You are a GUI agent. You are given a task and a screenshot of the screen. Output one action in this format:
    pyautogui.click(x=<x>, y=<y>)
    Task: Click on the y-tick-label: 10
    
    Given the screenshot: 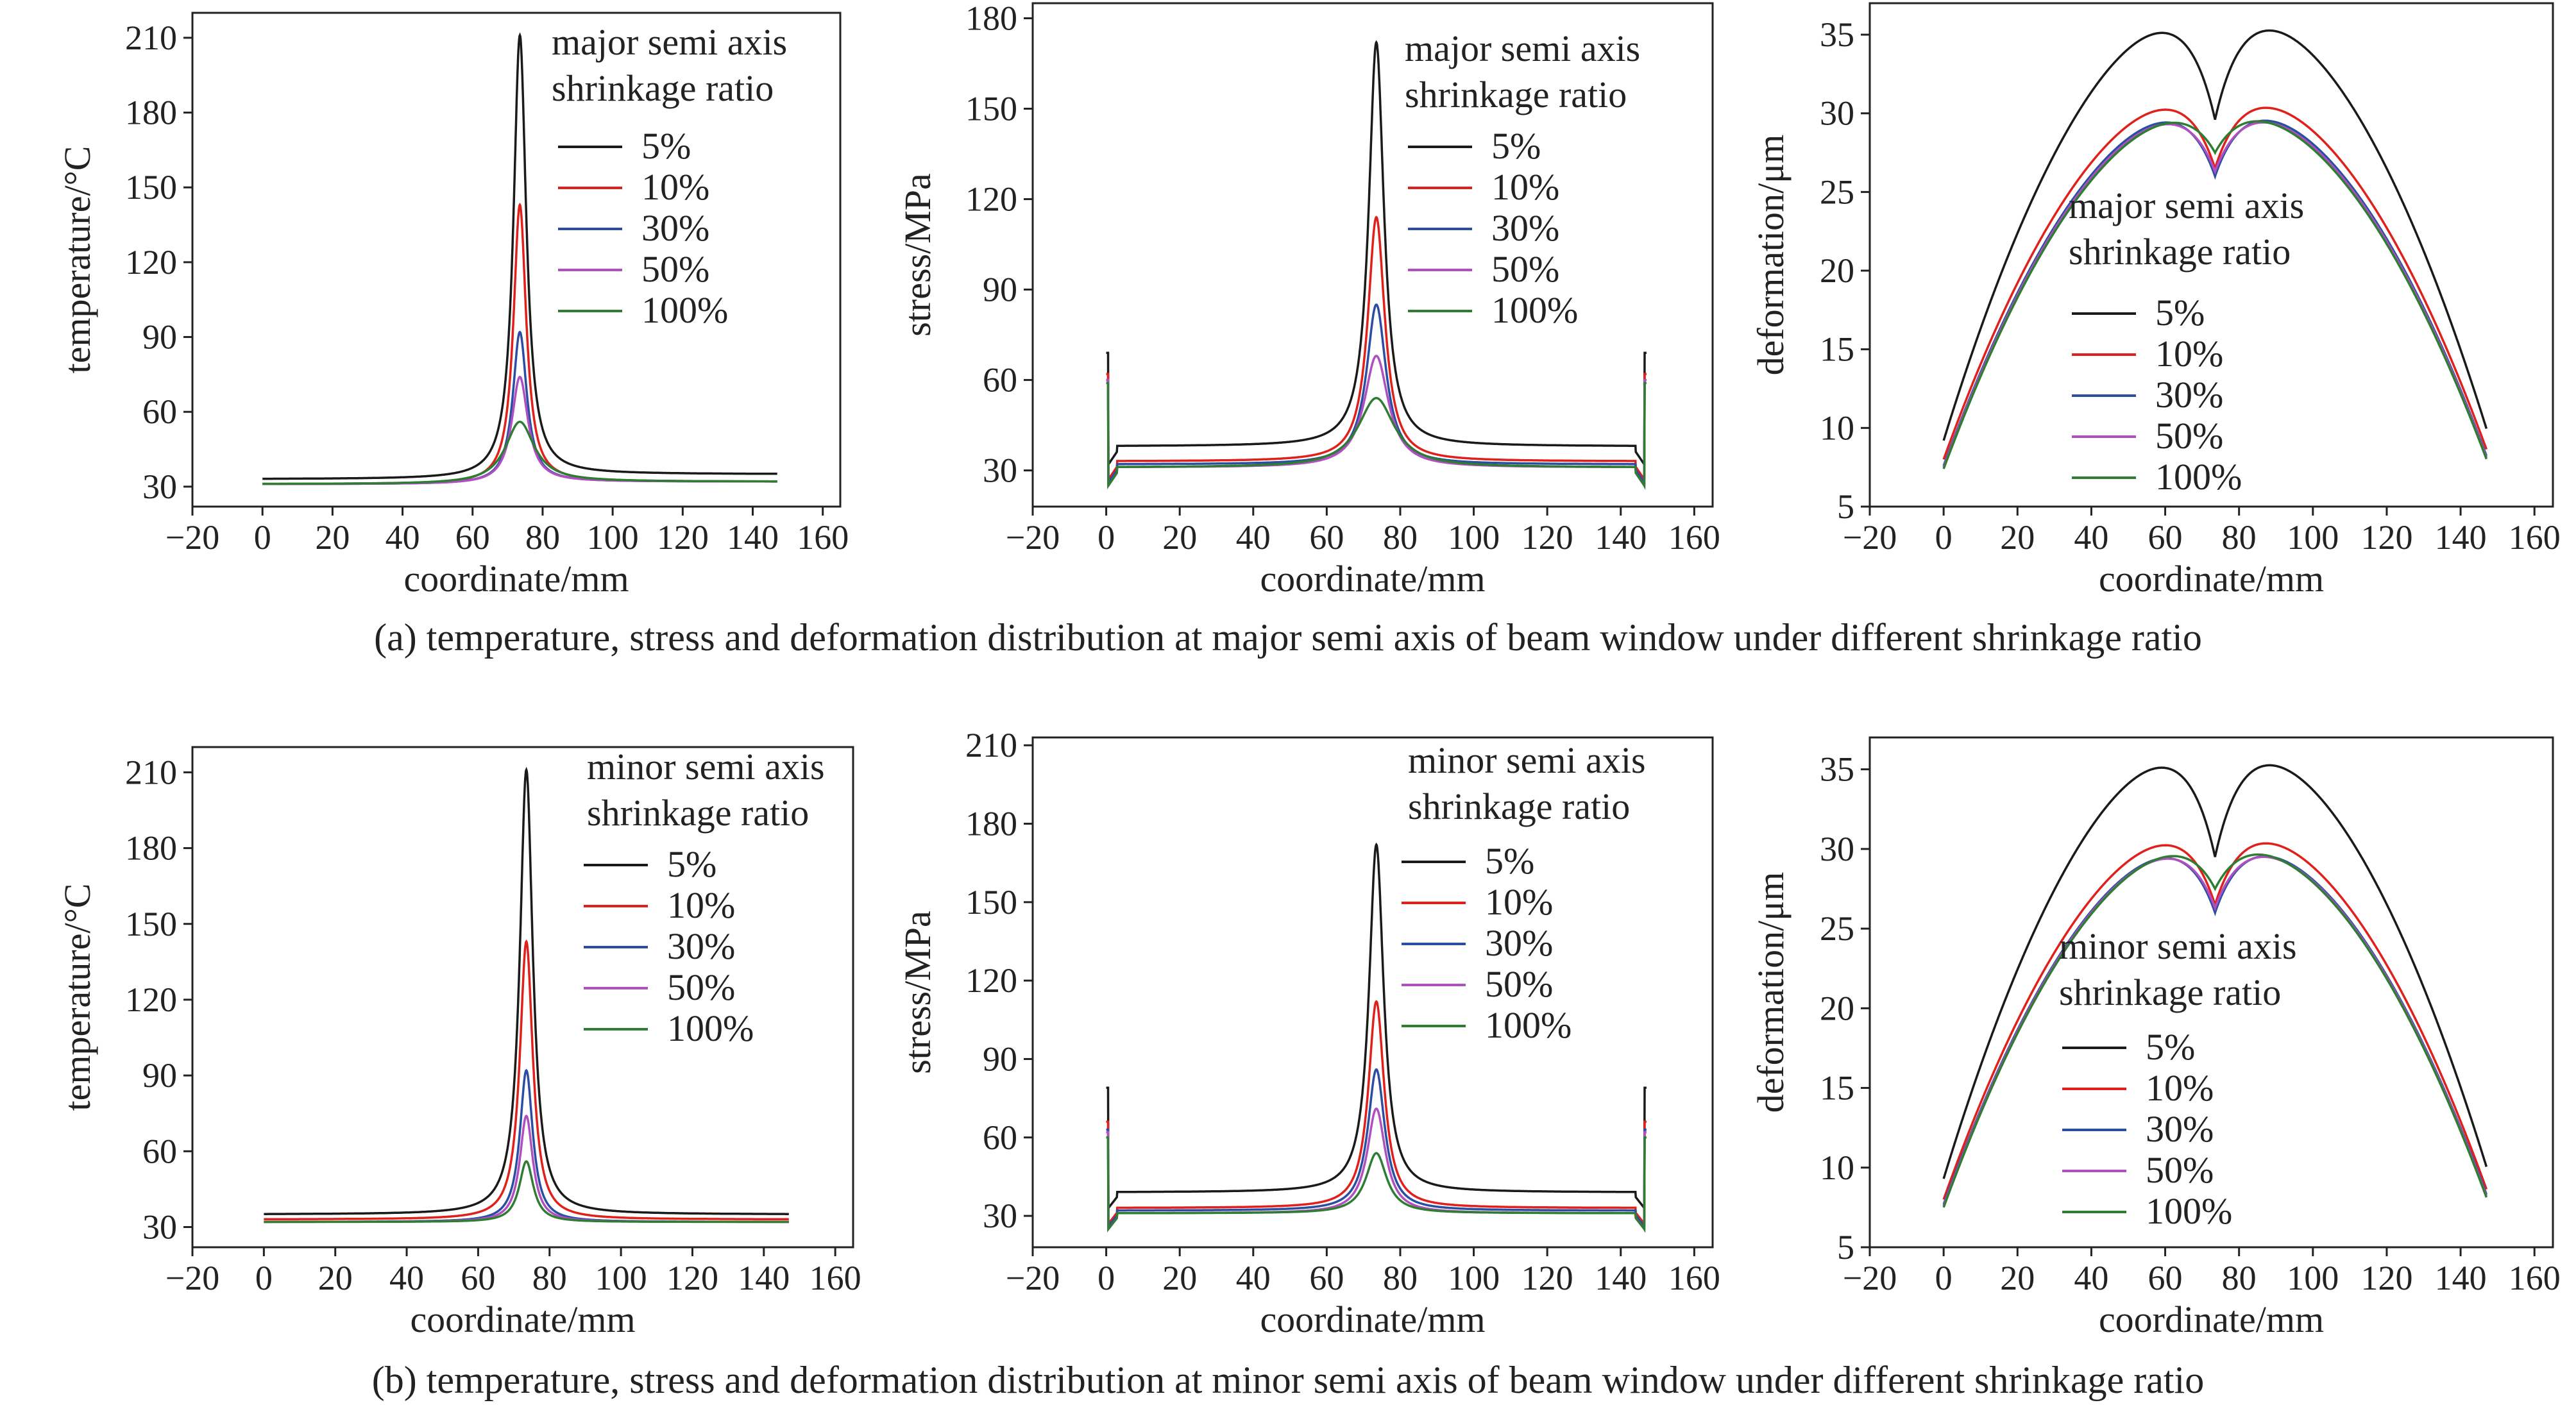 What is the action you would take?
    pyautogui.click(x=1837, y=1167)
    